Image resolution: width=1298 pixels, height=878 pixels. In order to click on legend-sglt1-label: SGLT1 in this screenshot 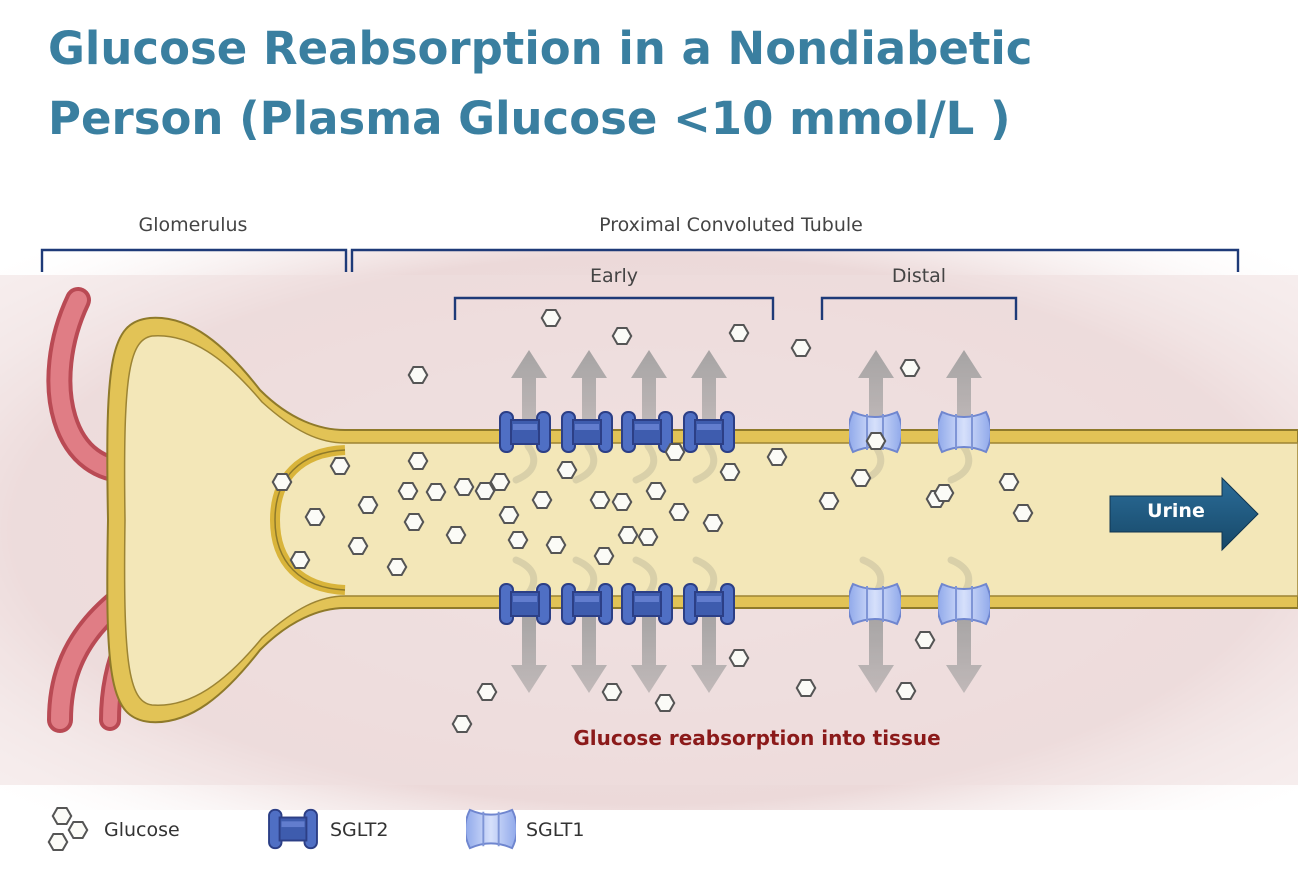, I will do `click(555, 830)`.